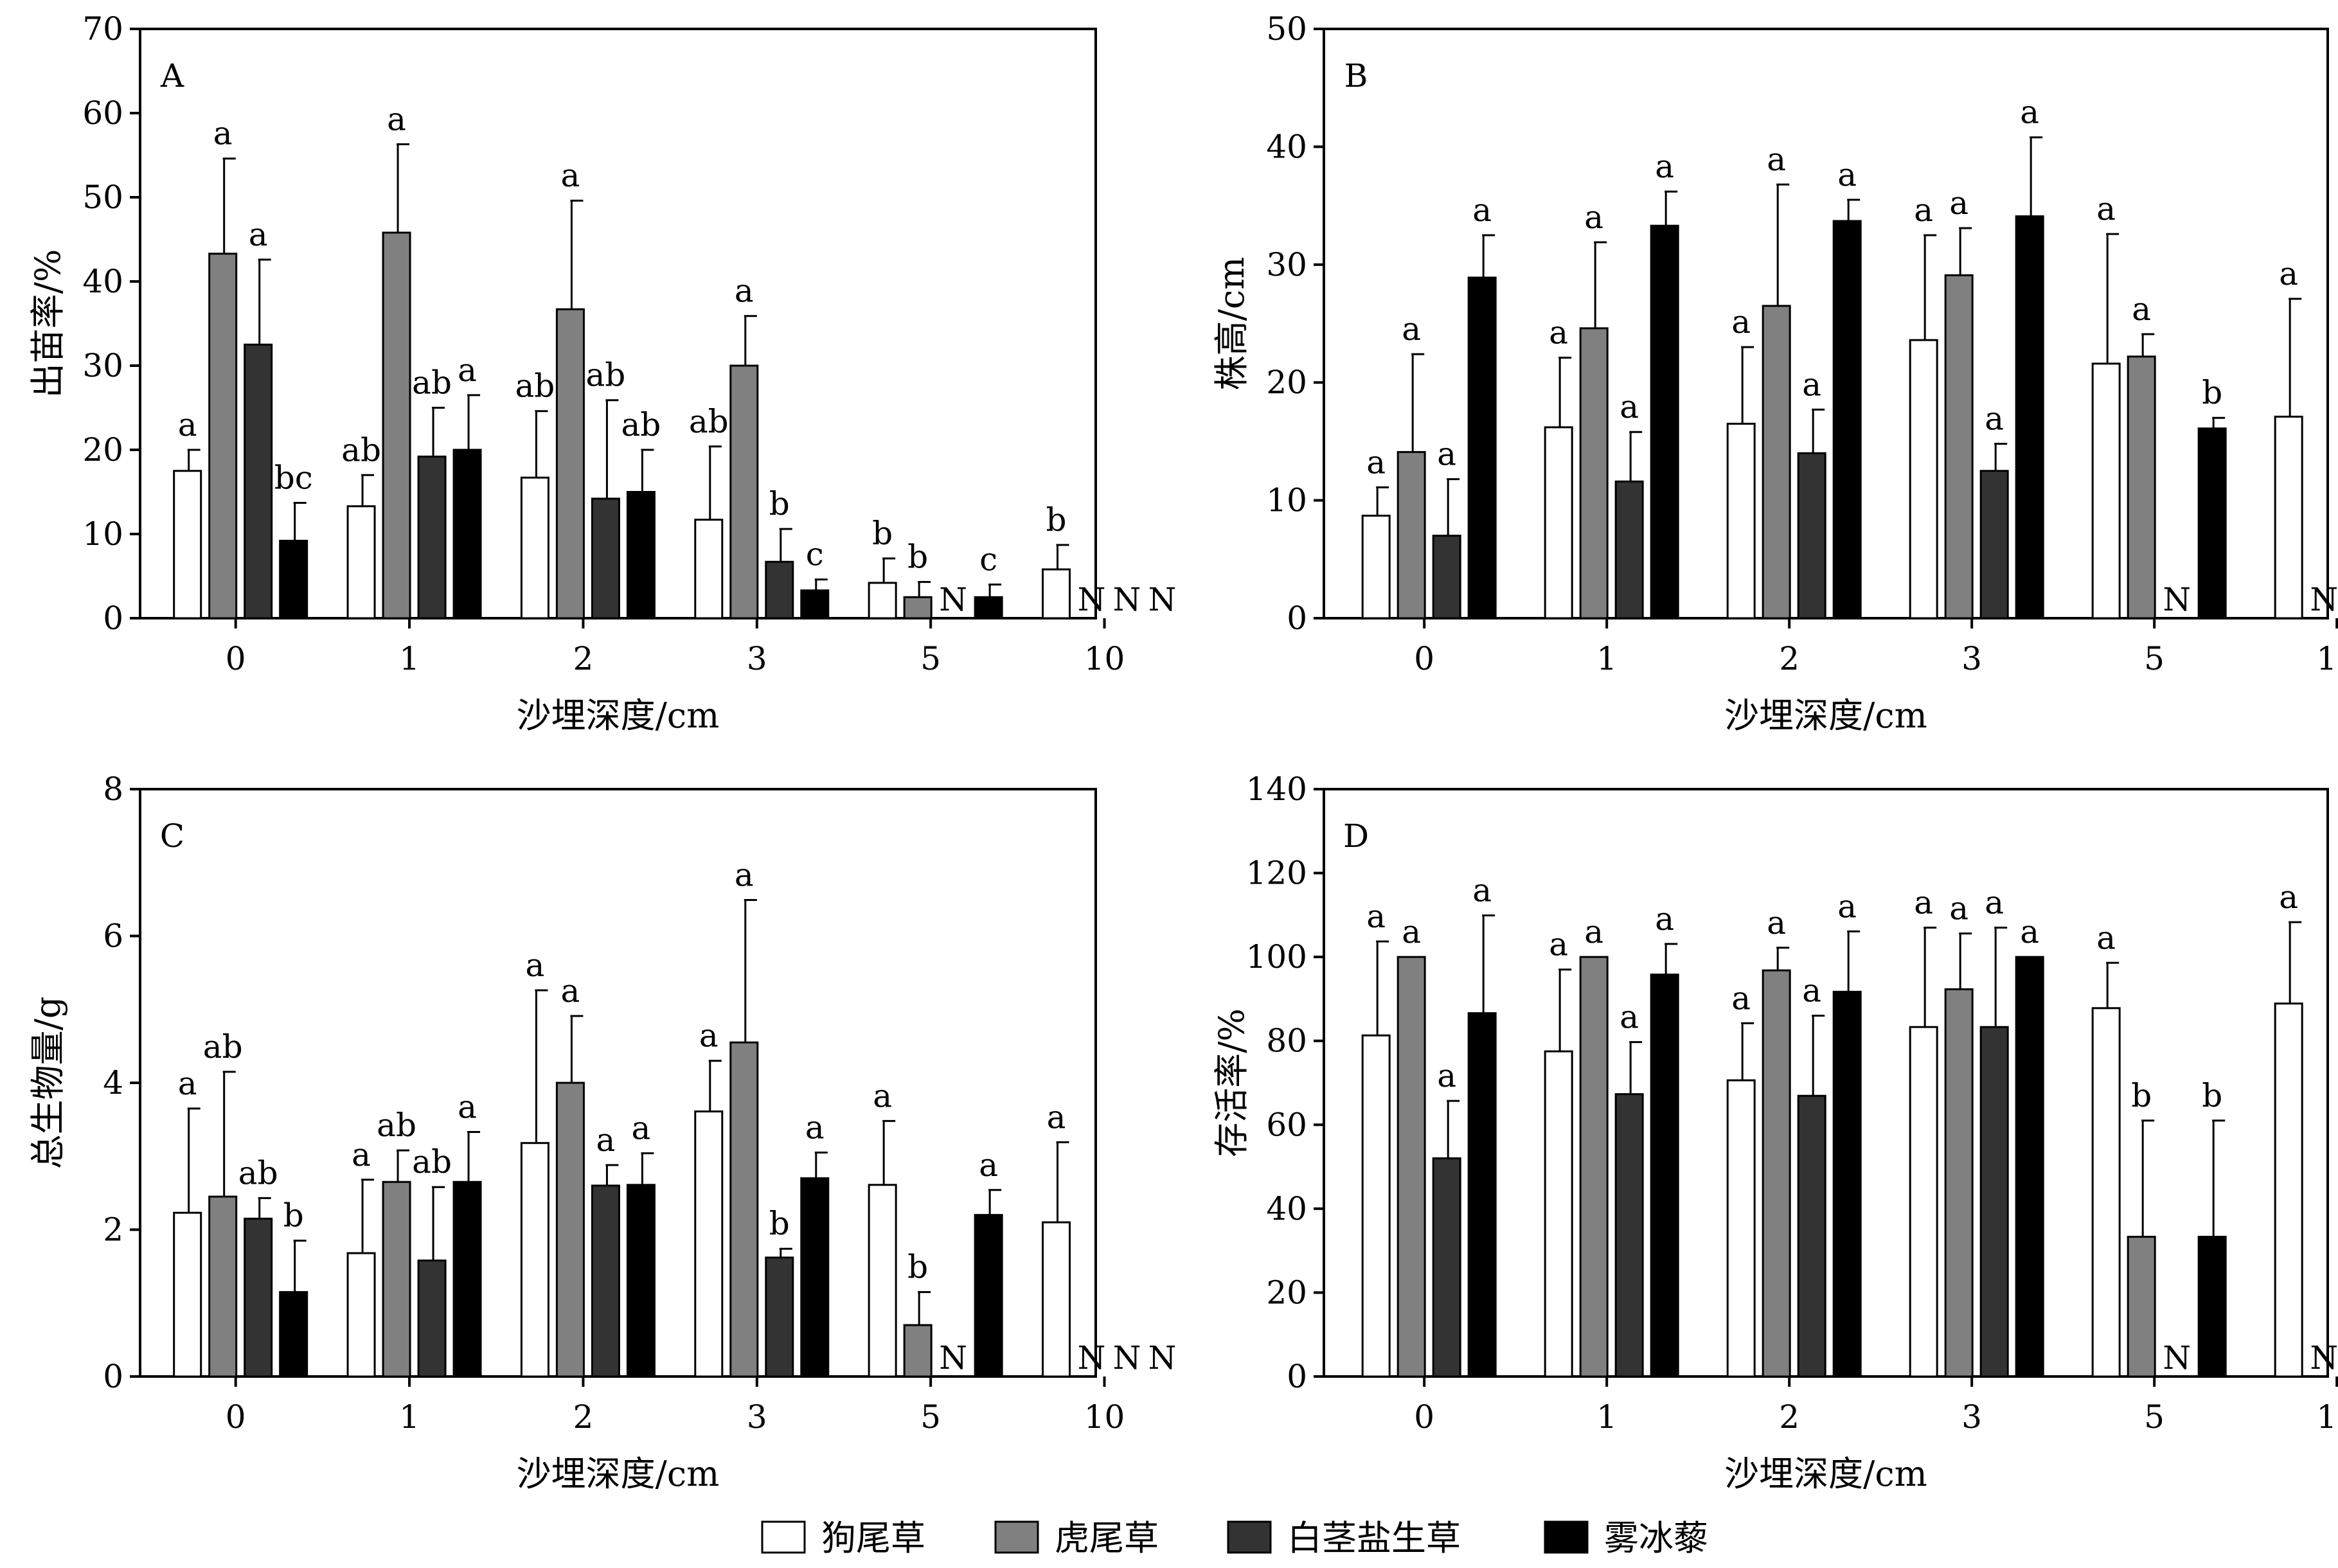 This screenshot has height=1568, width=2338. Describe the element at coordinates (102, 29) in the screenshot. I see `y-tick-label: 70` at that location.